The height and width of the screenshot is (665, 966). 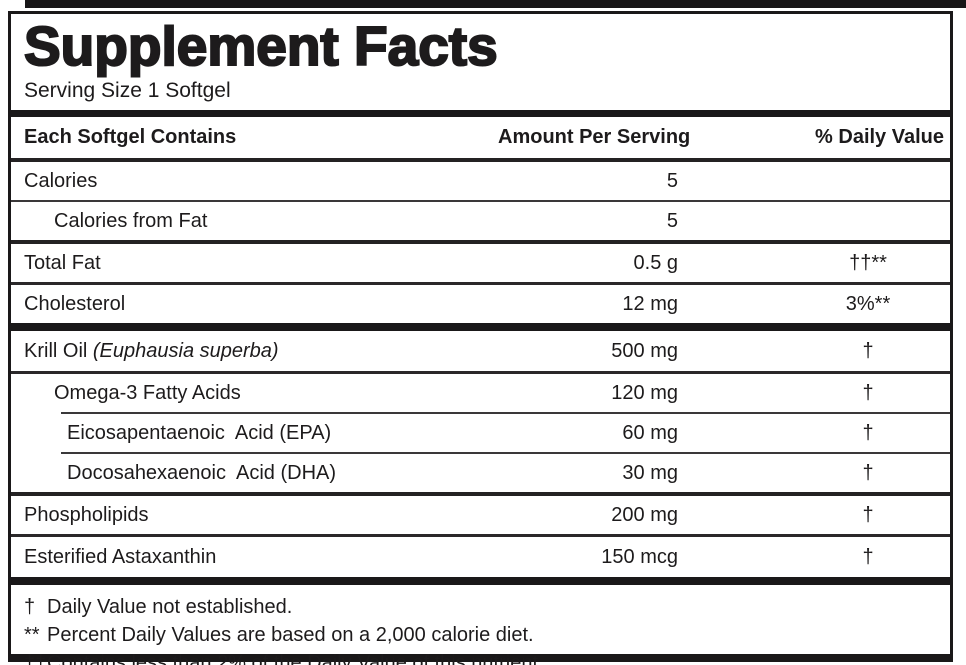 What do you see at coordinates (480, 393) in the screenshot?
I see `table-row-omega3: Omega-3 Fatty Acids 120 mg †` at bounding box center [480, 393].